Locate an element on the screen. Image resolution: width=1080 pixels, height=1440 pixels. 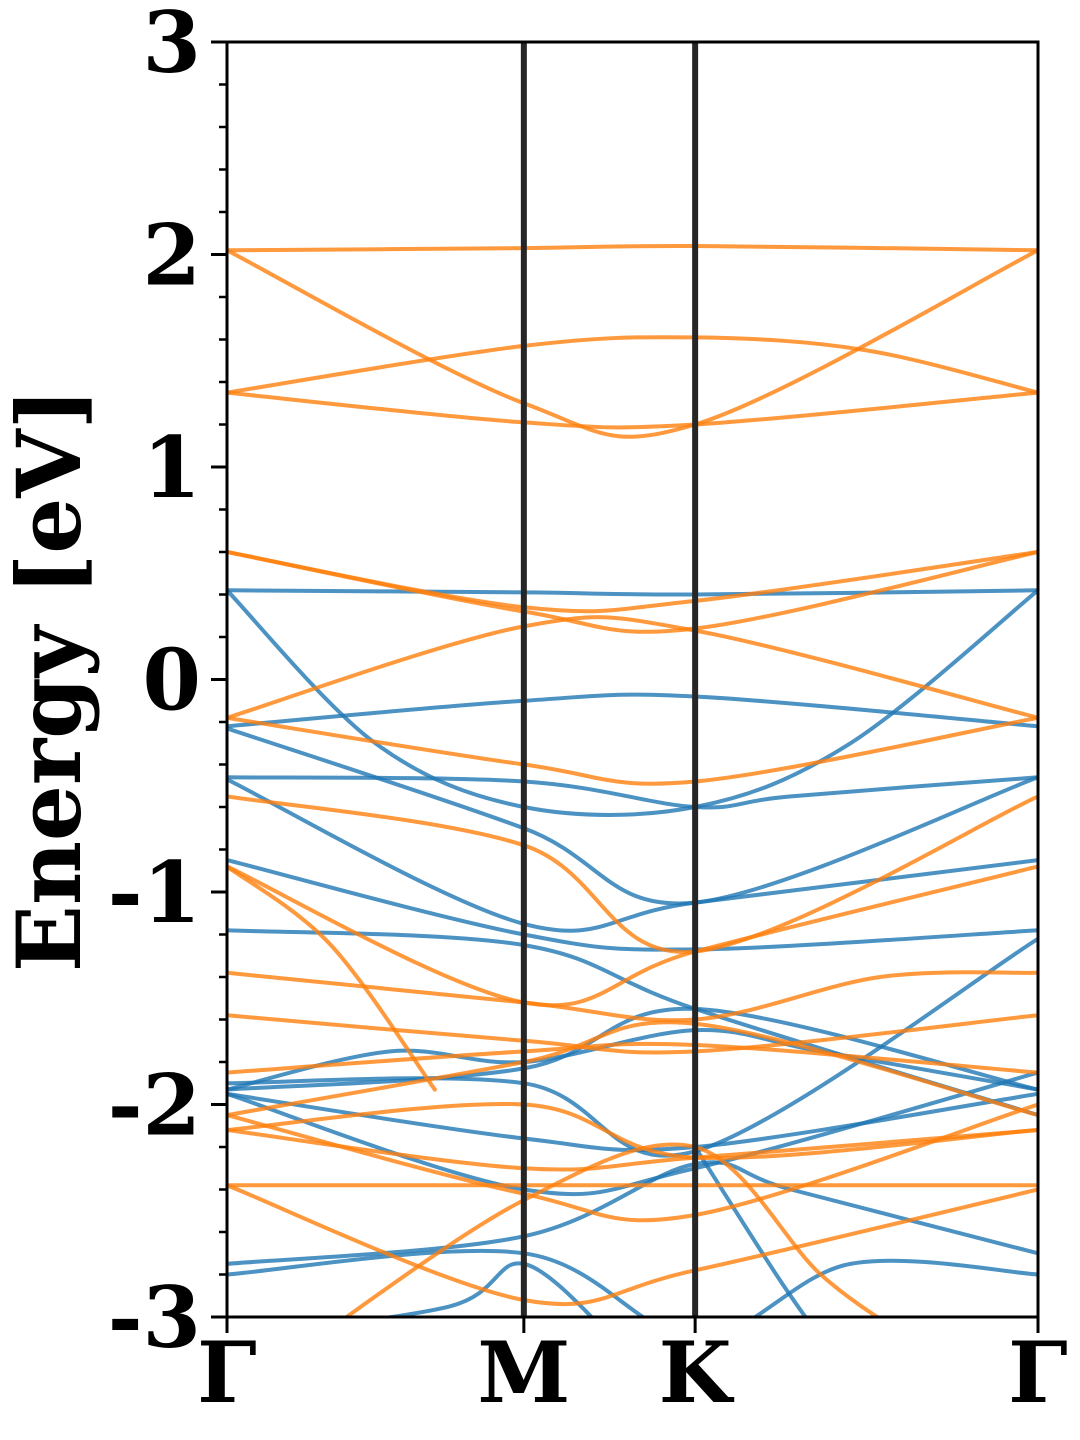
y-tick-label: 3 is located at coordinates (172, 46).